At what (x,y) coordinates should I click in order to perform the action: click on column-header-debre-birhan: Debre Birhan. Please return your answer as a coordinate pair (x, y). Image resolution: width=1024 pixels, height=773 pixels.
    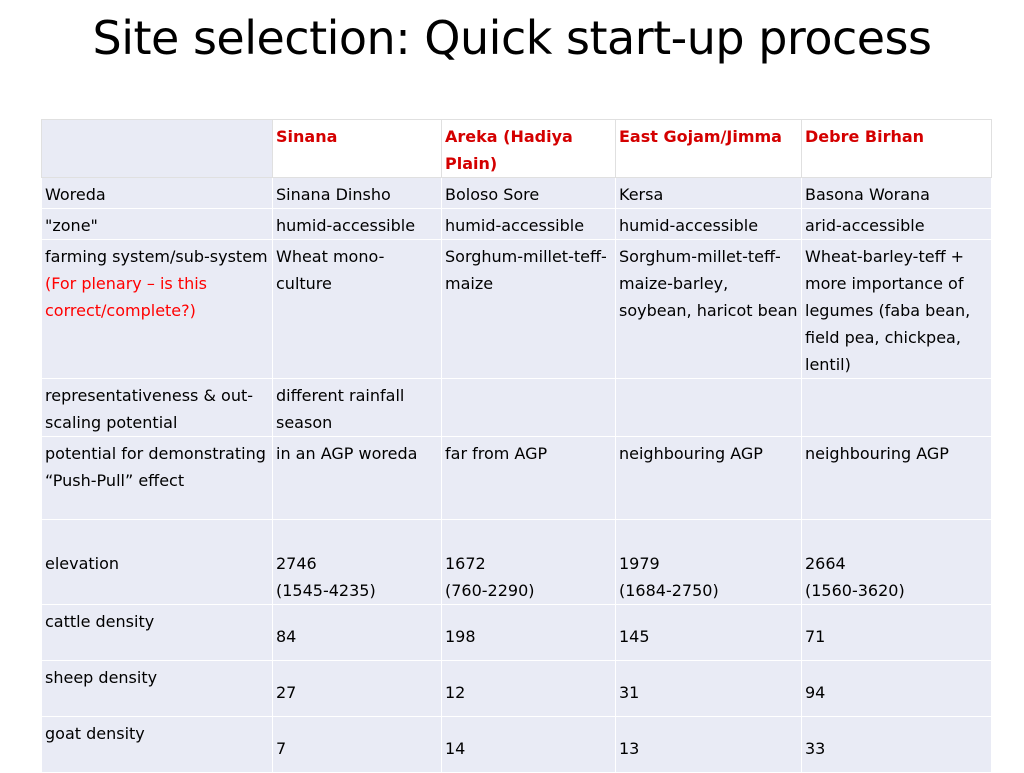
    Looking at the image, I should click on (896, 148).